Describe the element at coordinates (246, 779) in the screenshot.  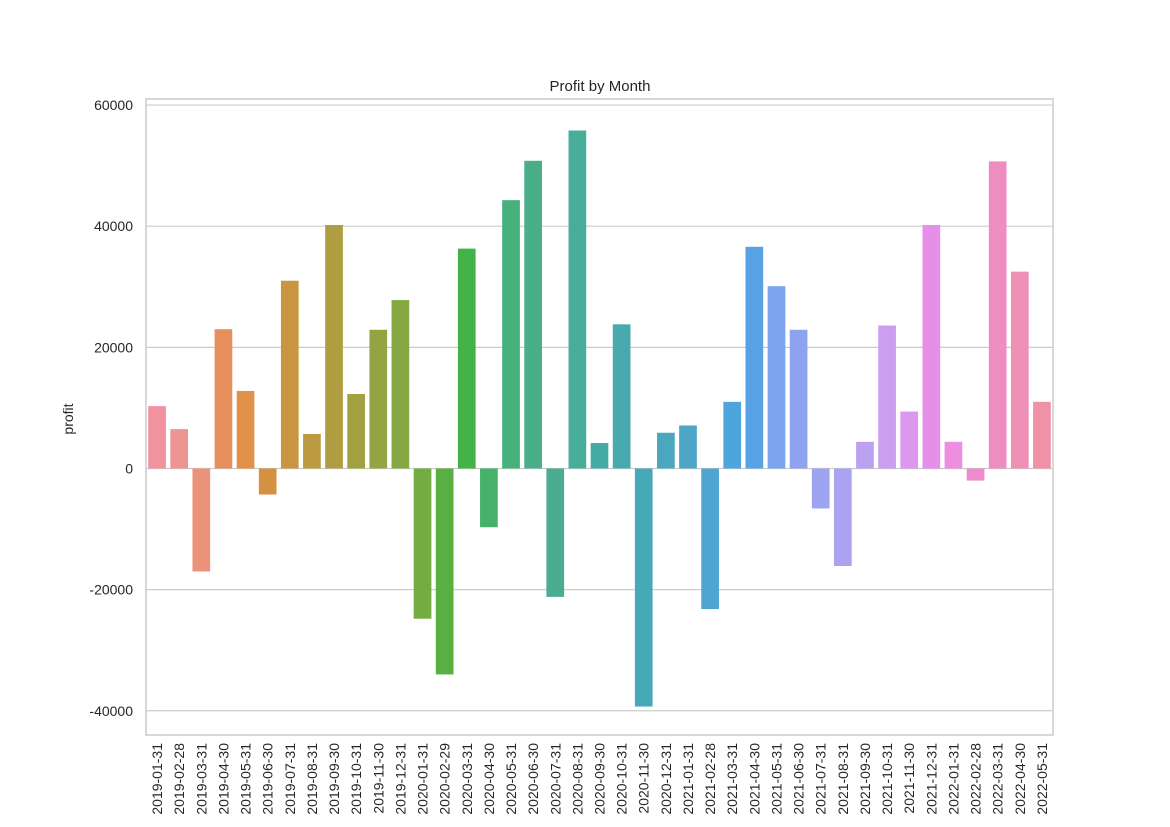
I see `x-tick-label: 2019-05-31` at that location.